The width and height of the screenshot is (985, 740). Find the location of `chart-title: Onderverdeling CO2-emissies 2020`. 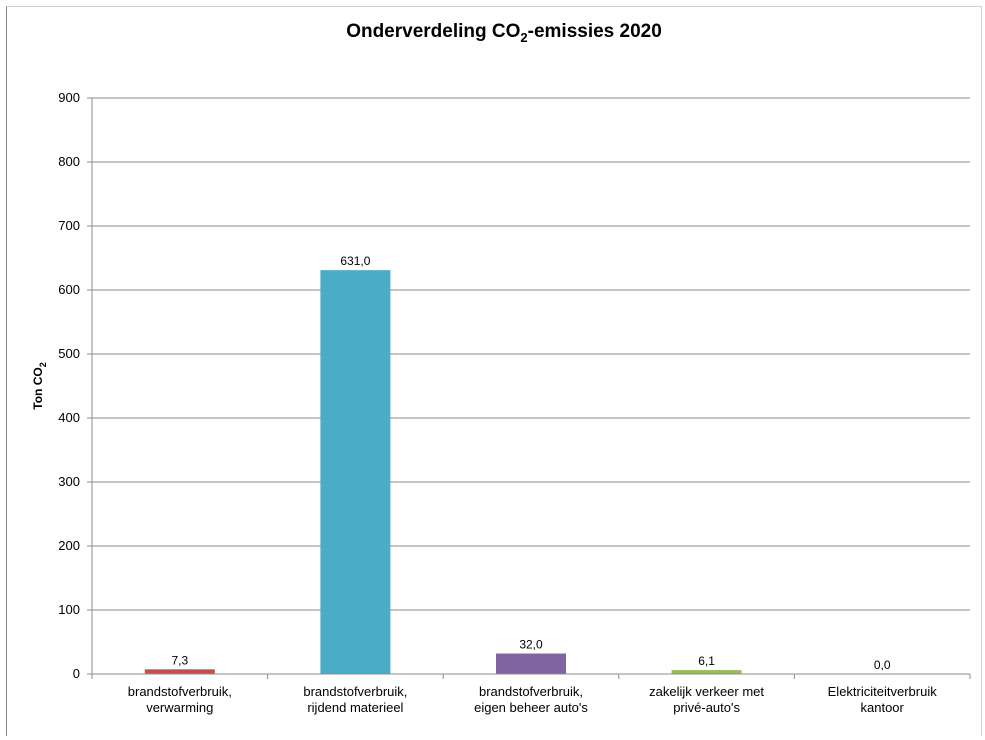

chart-title: Onderverdeling CO2-emissies 2020 is located at coordinates (504, 33).